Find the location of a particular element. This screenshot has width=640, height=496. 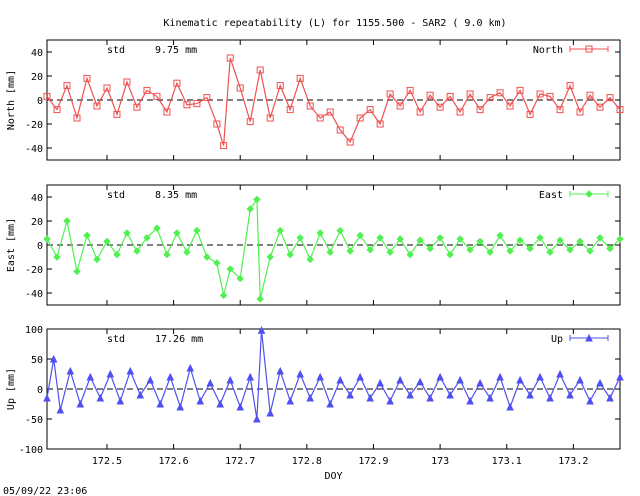

y-tick-label: -100 is located at coordinates (31, 450).